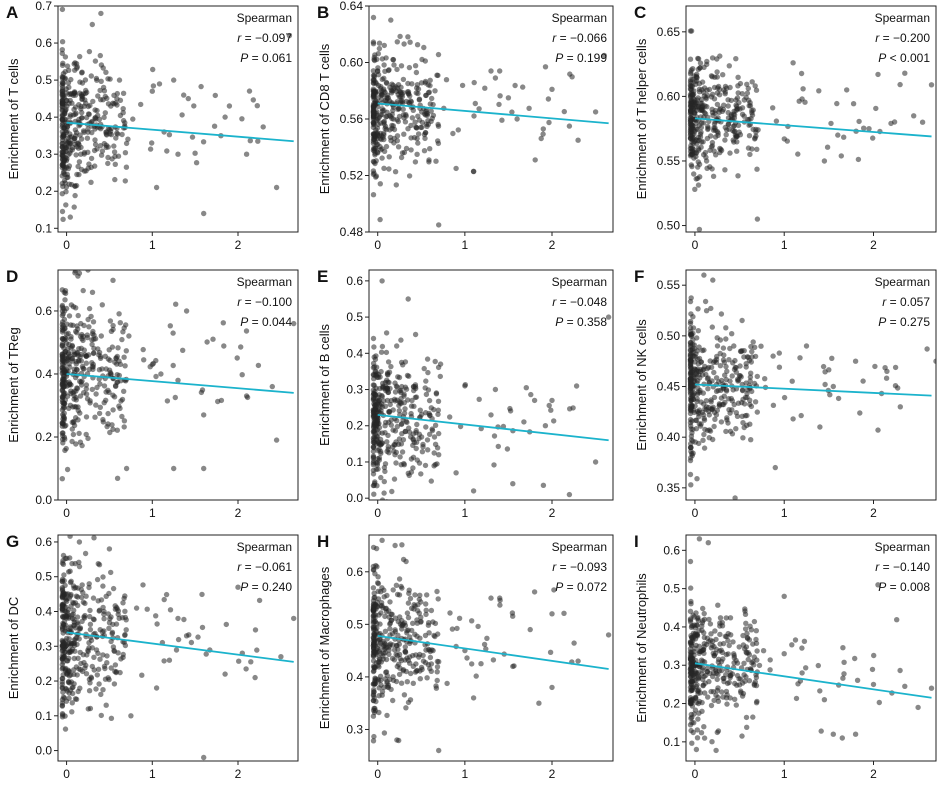 The height and width of the screenshot is (792, 941). Describe the element at coordinates (669, 437) in the screenshot. I see `y-tick-label: 0.40` at that location.